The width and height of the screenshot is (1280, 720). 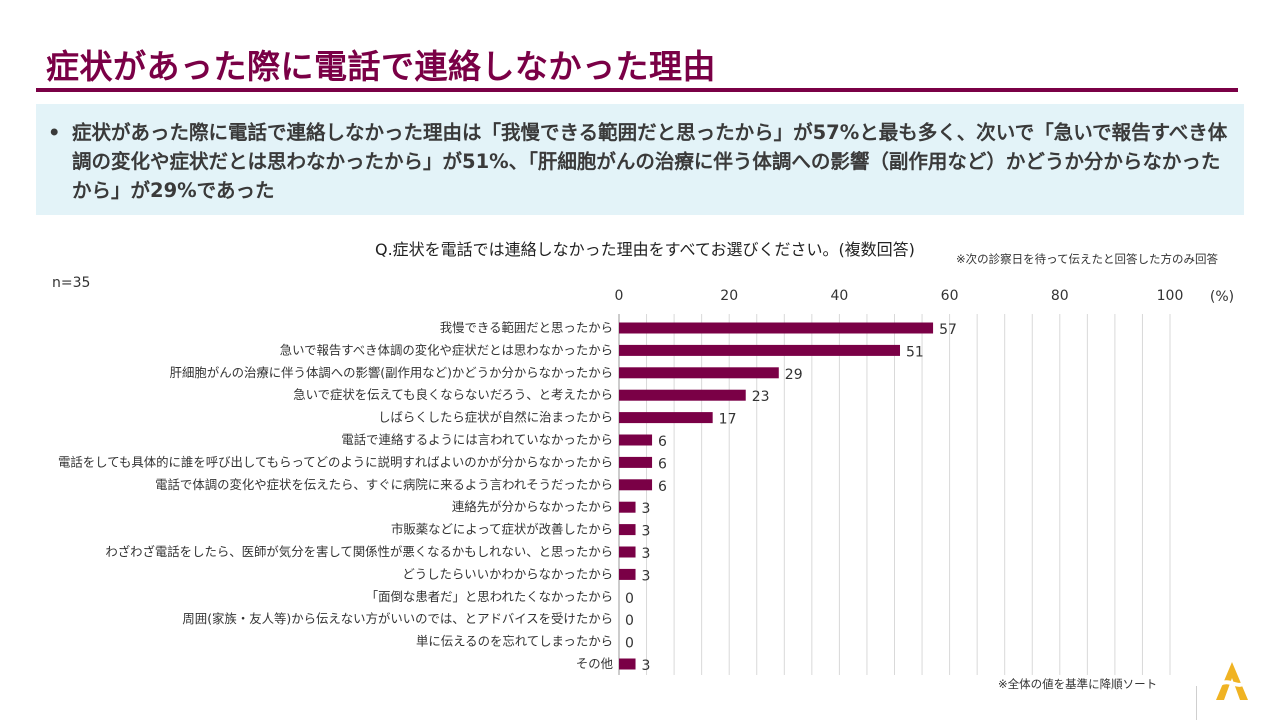 I want to click on category-label: 「面倒な患者だ」と思われたくなかったから, so click(x=489, y=596).